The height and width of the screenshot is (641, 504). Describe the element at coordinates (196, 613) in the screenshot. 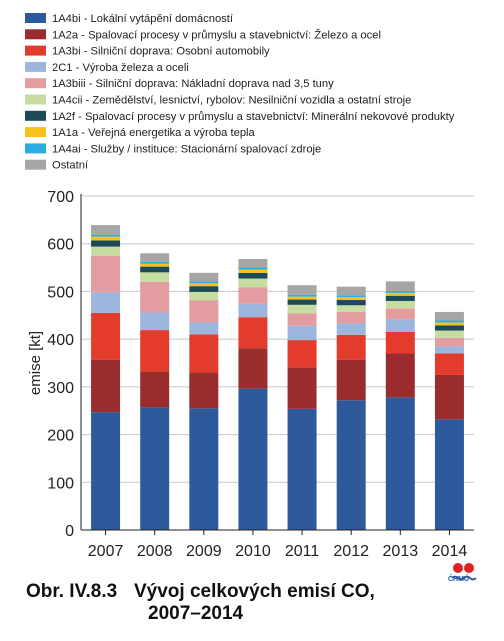

I see `caption-title-line2: 2007–2014` at that location.